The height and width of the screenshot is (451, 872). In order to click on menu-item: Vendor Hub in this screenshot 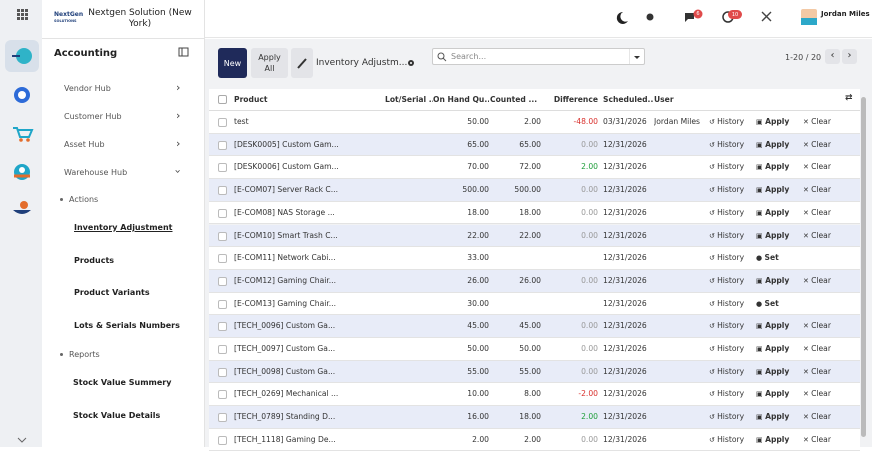, I will do `click(87, 88)`.